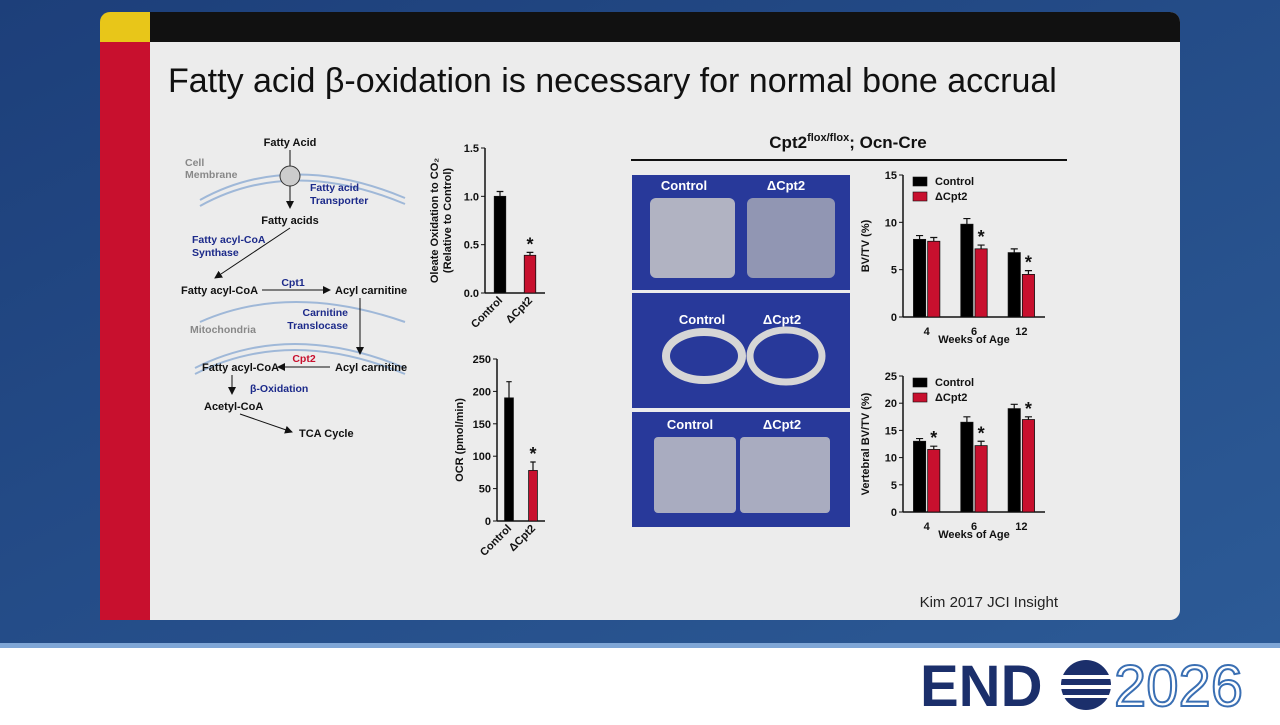 The height and width of the screenshot is (725, 1280). What do you see at coordinates (482, 392) in the screenshot?
I see `y-tick-label: 200` at bounding box center [482, 392].